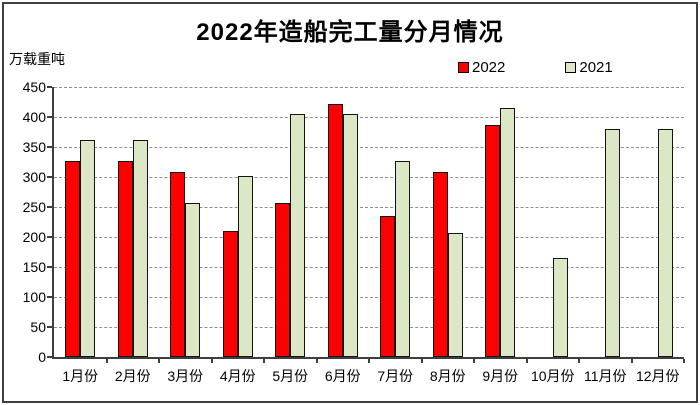  Describe the element at coordinates (37, 59) in the screenshot. I see `y-axis-unit-label: 万载重吨` at that location.